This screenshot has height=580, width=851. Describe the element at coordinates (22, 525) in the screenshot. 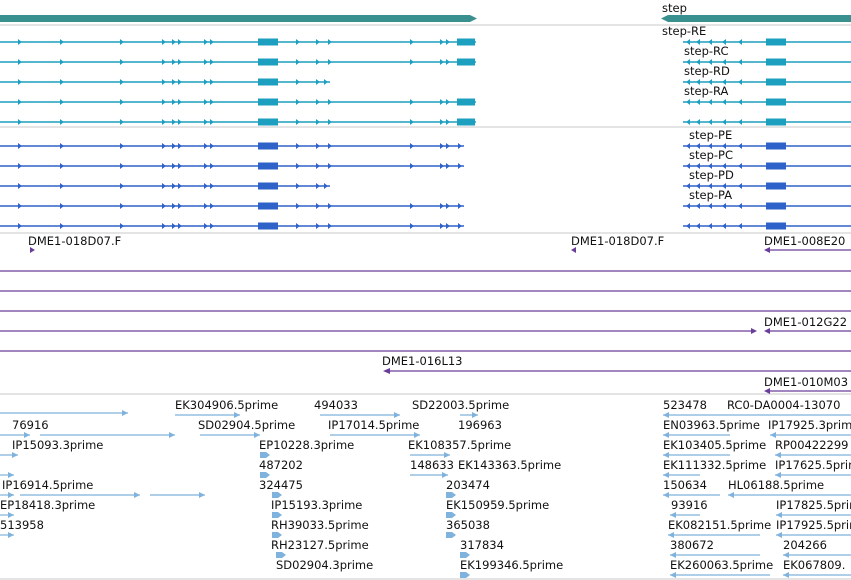

I see `est-label: 513958` at that location.